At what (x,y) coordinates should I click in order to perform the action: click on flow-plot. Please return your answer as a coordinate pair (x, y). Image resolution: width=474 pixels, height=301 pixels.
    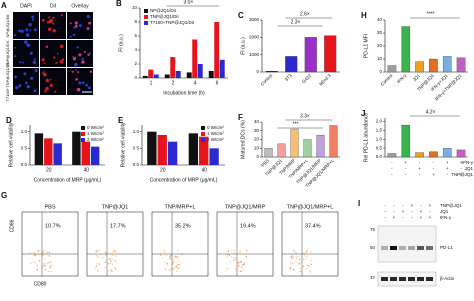
    Looking at the image, I should click on (115, 244).